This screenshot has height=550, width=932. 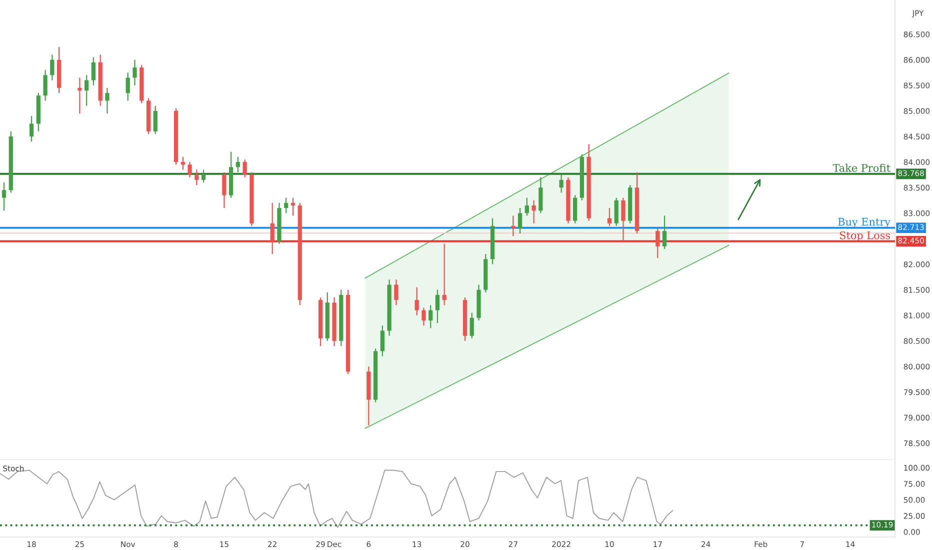 What do you see at coordinates (865, 236) in the screenshot?
I see `ref-line-label: Stop Loss` at bounding box center [865, 236].